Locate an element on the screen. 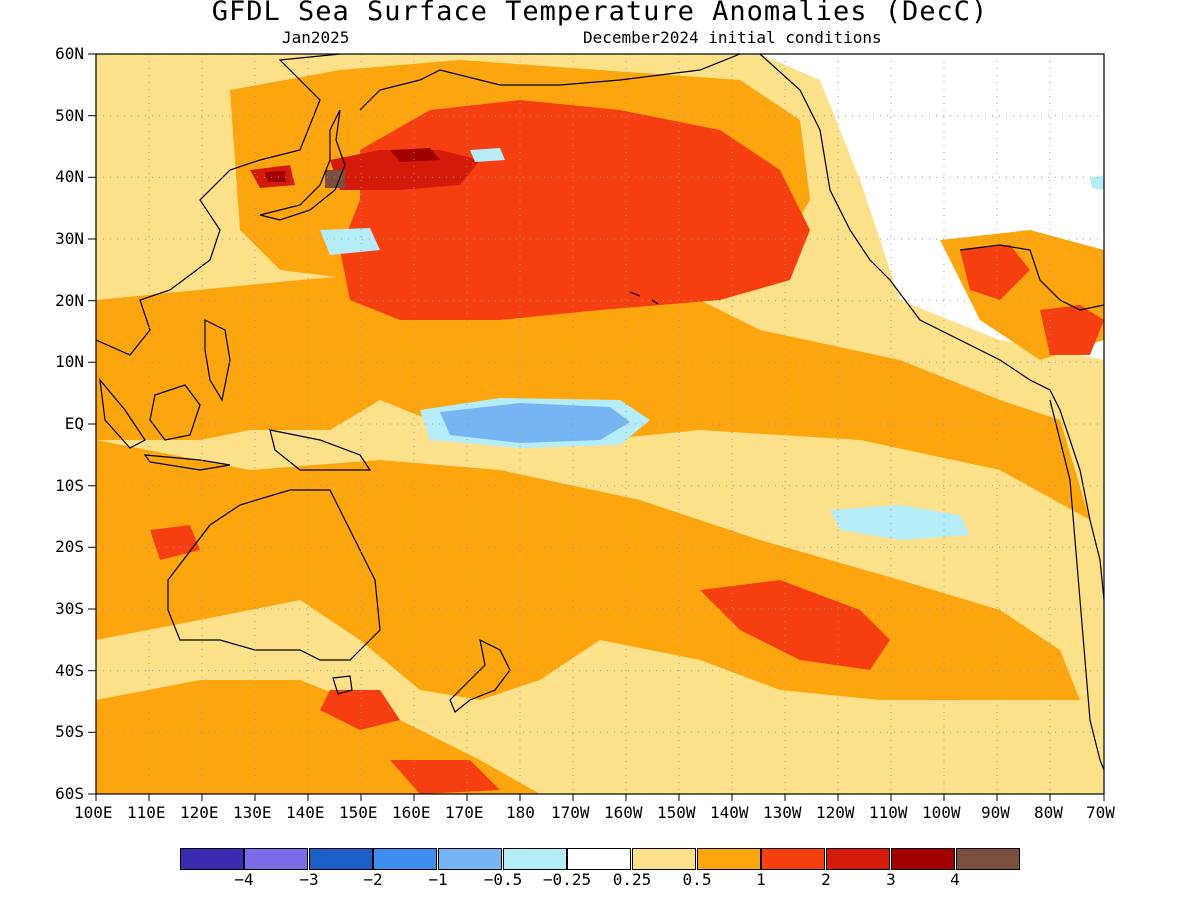  lon-label: 90W is located at coordinates (995, 812).